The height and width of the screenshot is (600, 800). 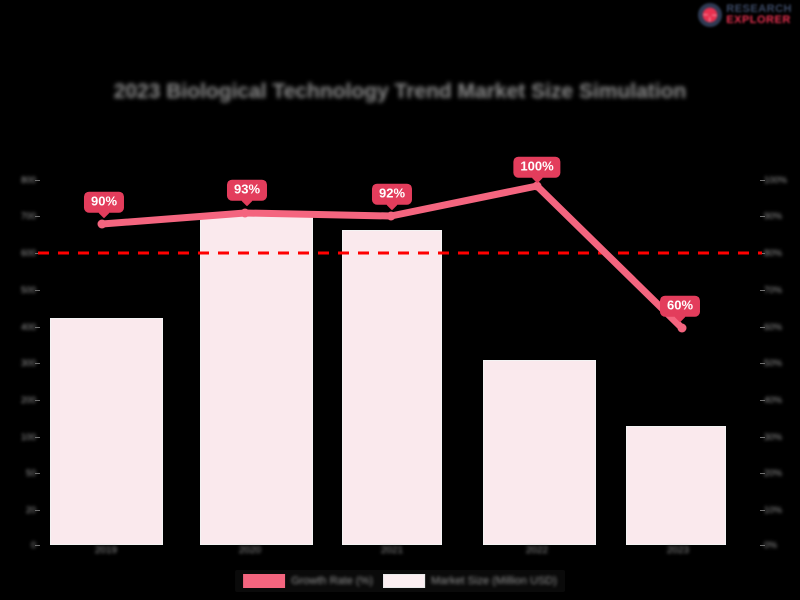 What do you see at coordinates (494, 581) in the screenshot?
I see `legend-label-bar: Market Size (Million USD)` at bounding box center [494, 581].